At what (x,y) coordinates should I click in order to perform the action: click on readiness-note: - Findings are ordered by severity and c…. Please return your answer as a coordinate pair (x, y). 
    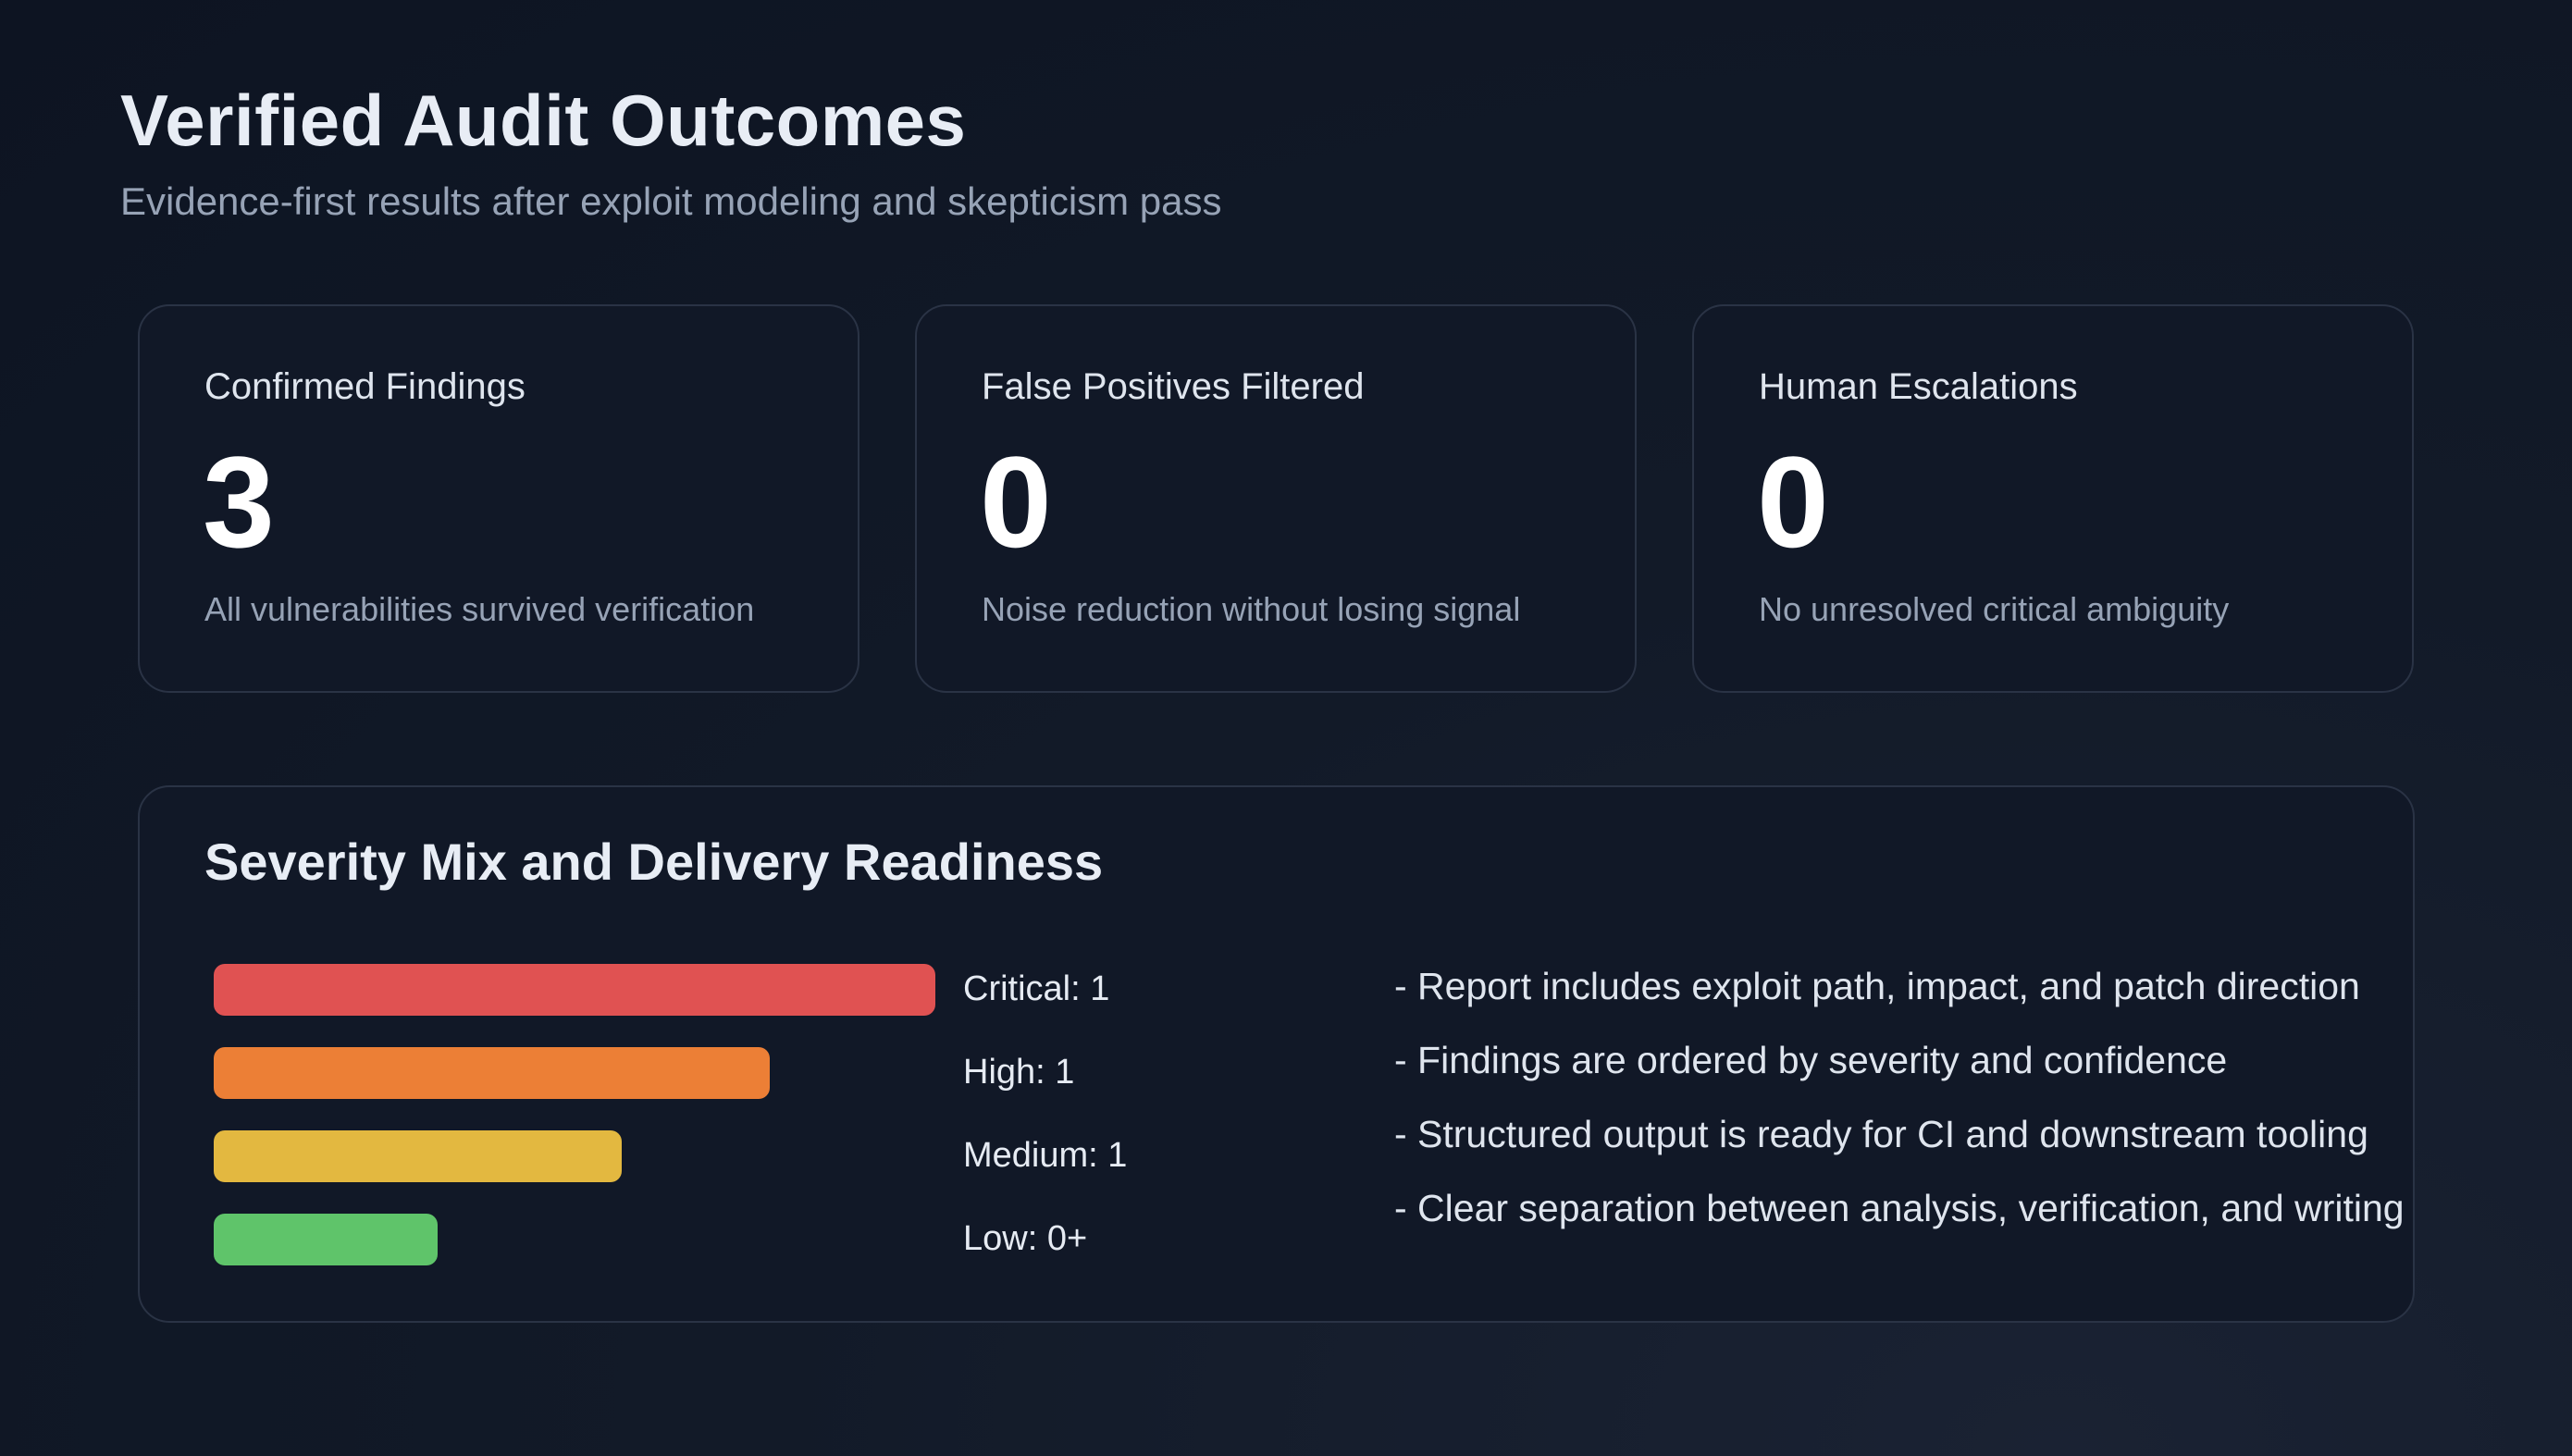
    Looking at the image, I should click on (1811, 1060).